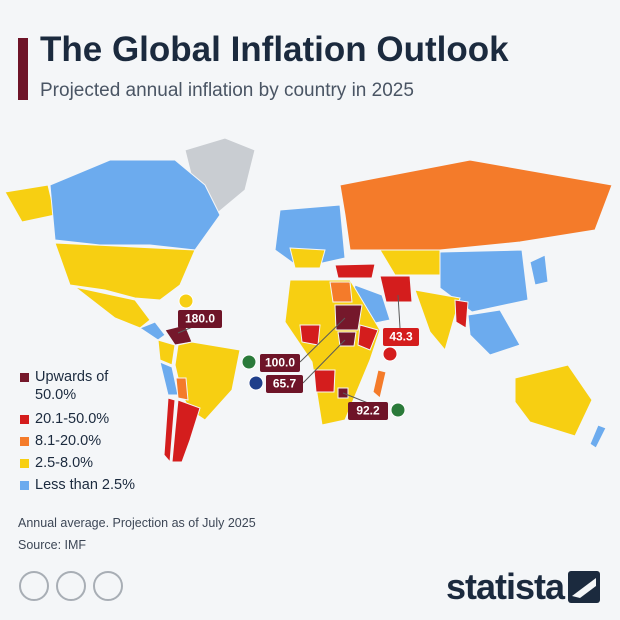 The height and width of the screenshot is (620, 620). I want to click on russia, so click(476, 205).